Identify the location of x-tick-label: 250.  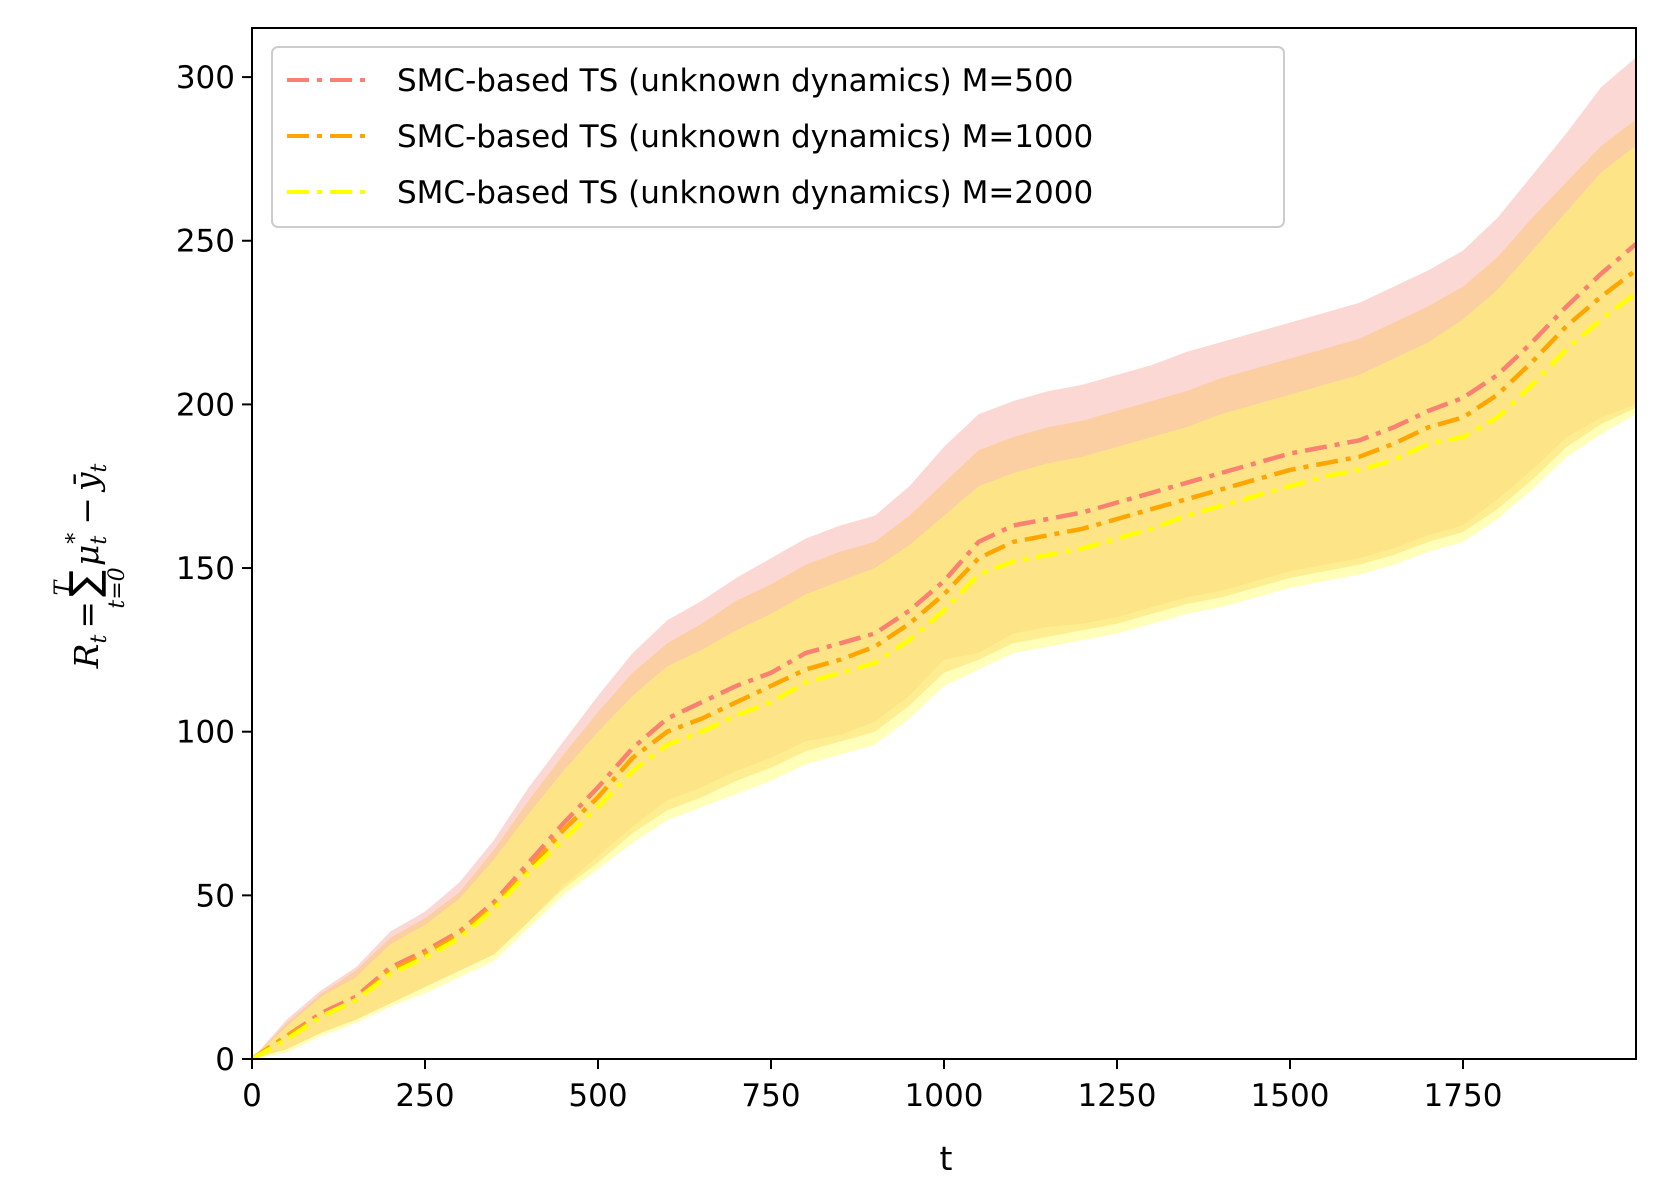
(424, 1096).